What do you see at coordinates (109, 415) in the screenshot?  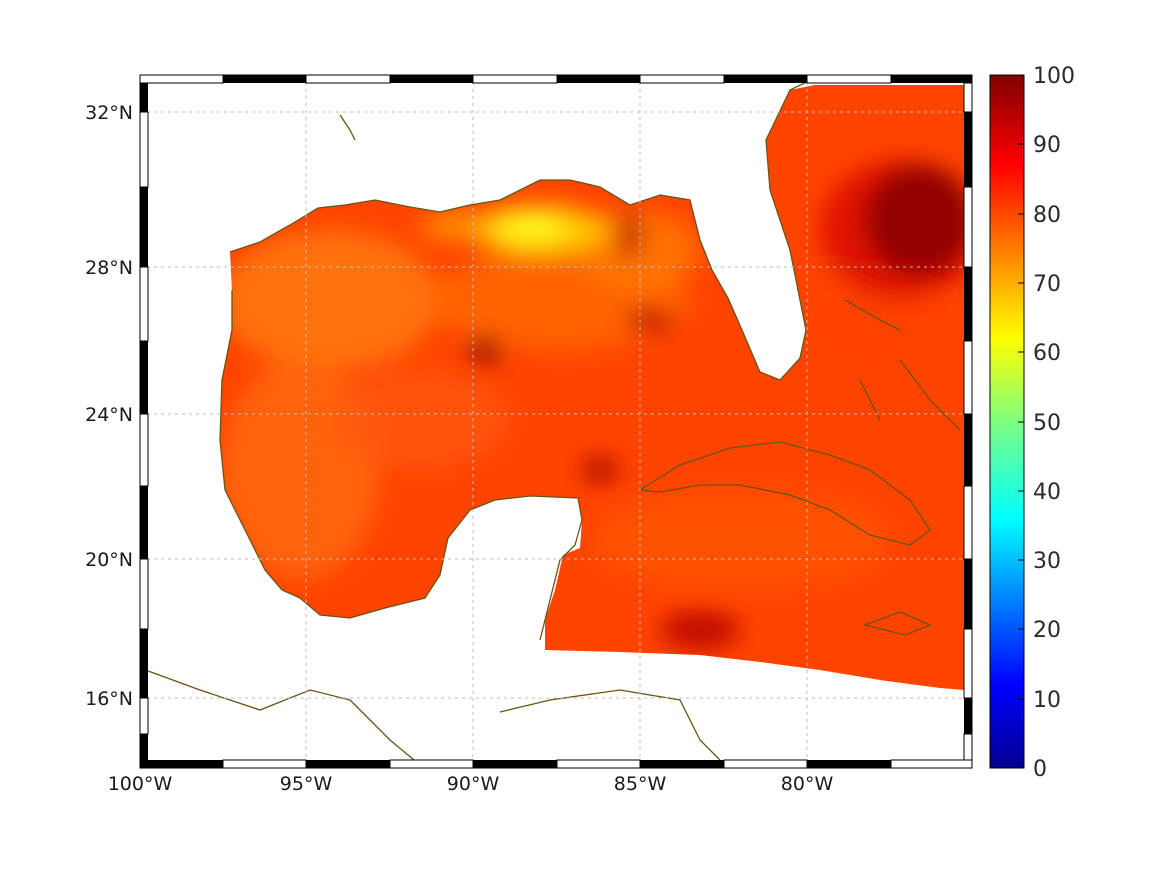 I see `lat-tick-label: 24°N` at bounding box center [109, 415].